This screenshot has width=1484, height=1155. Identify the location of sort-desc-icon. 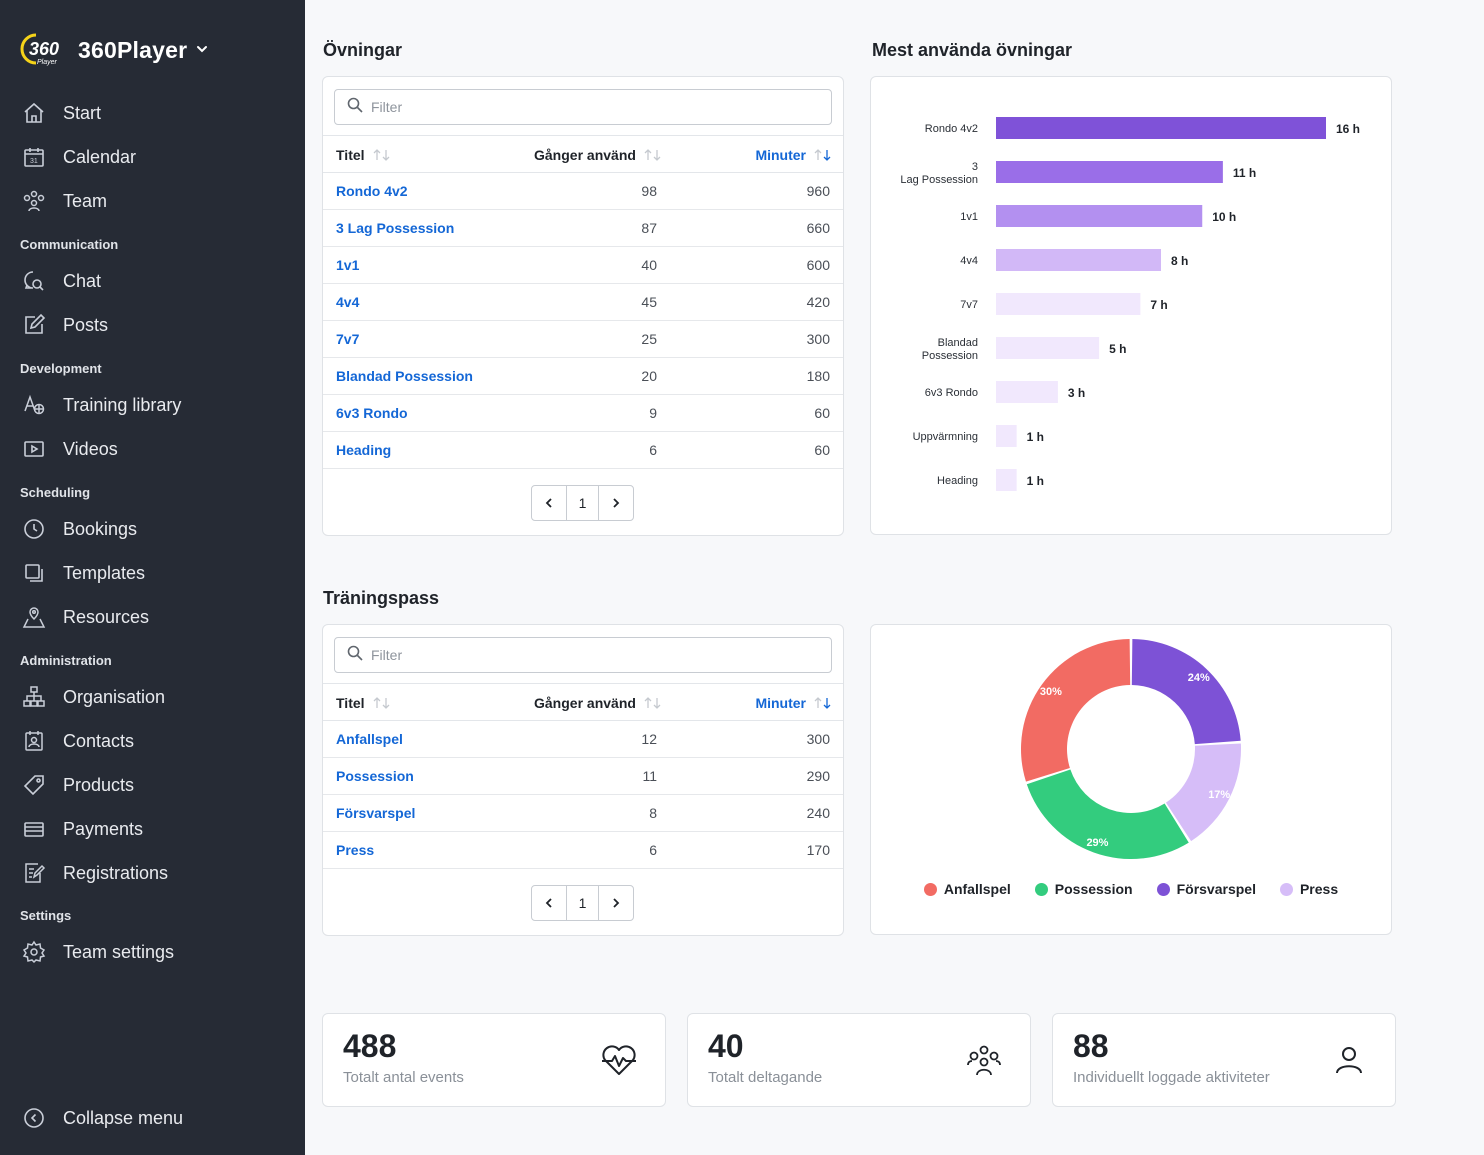
(823, 702).